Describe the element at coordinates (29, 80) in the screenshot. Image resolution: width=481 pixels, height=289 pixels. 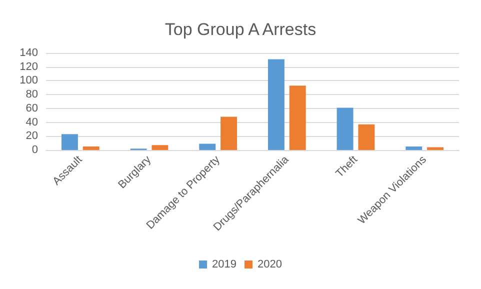
I see `y-tick-label: 100` at that location.